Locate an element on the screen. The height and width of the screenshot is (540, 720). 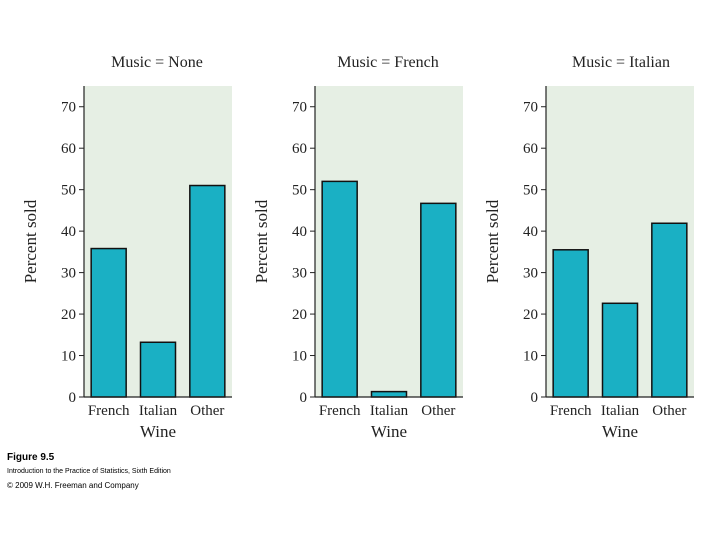
panel-2-bar-french is located at coordinates (339, 289).